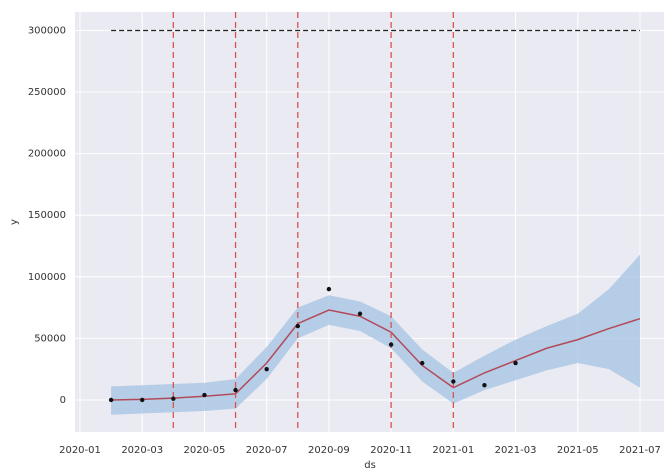 The width and height of the screenshot is (664, 475). I want to click on y-tick-label: 150000, so click(47, 215).